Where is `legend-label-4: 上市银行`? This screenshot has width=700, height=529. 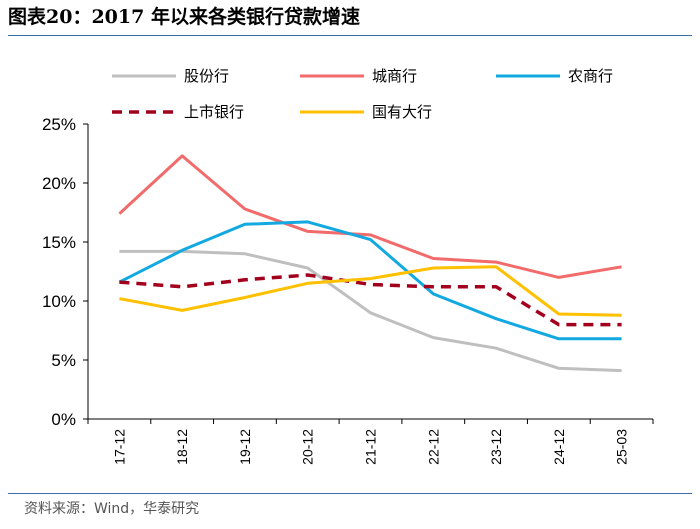
legend-label-4: 上市银行 is located at coordinates (214, 112).